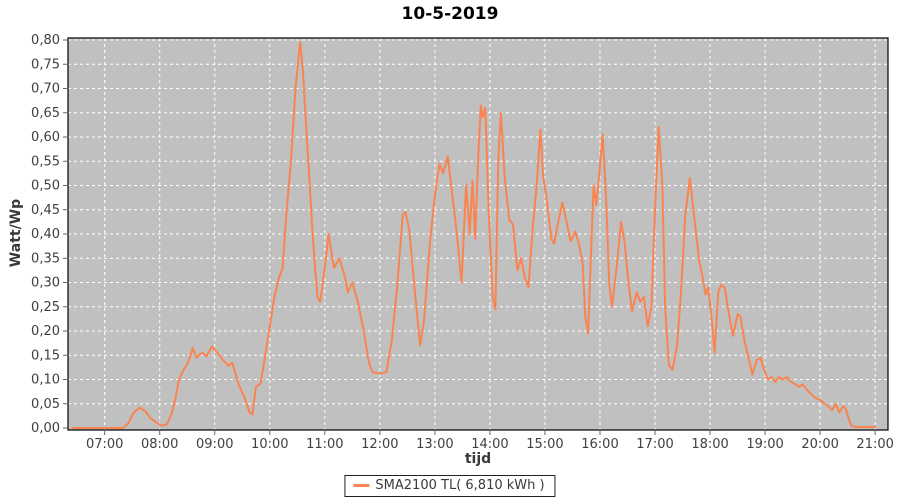 The height and width of the screenshot is (500, 900). I want to click on chart-title: 10-5-2019, so click(450, 14).